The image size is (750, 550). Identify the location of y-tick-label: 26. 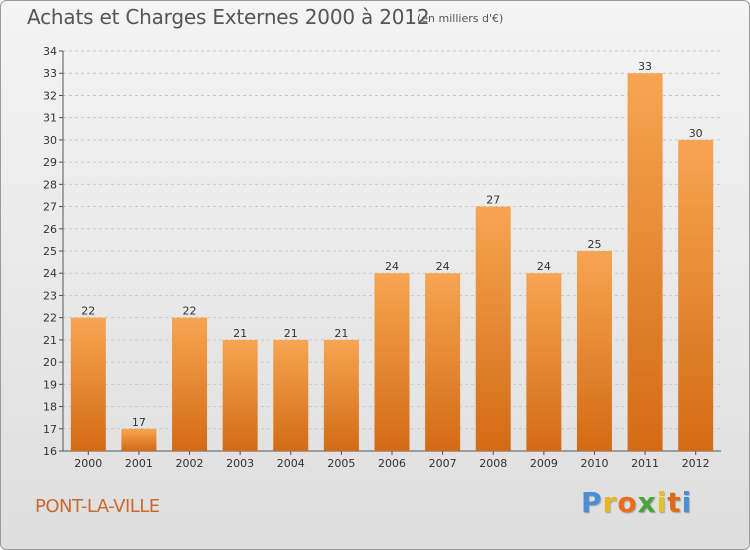
(50, 229).